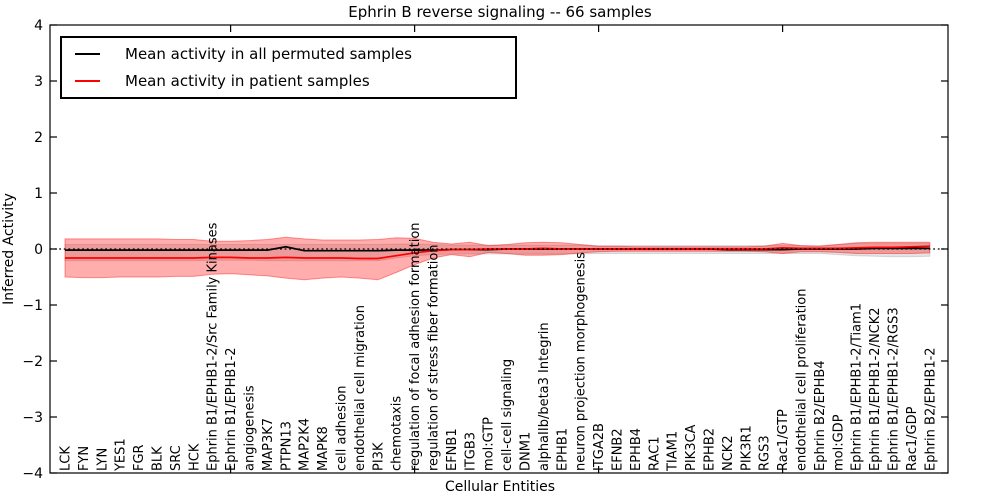 Image resolution: width=1000 pixels, height=500 pixels. I want to click on x-category-label: angiogenesis, so click(250, 428).